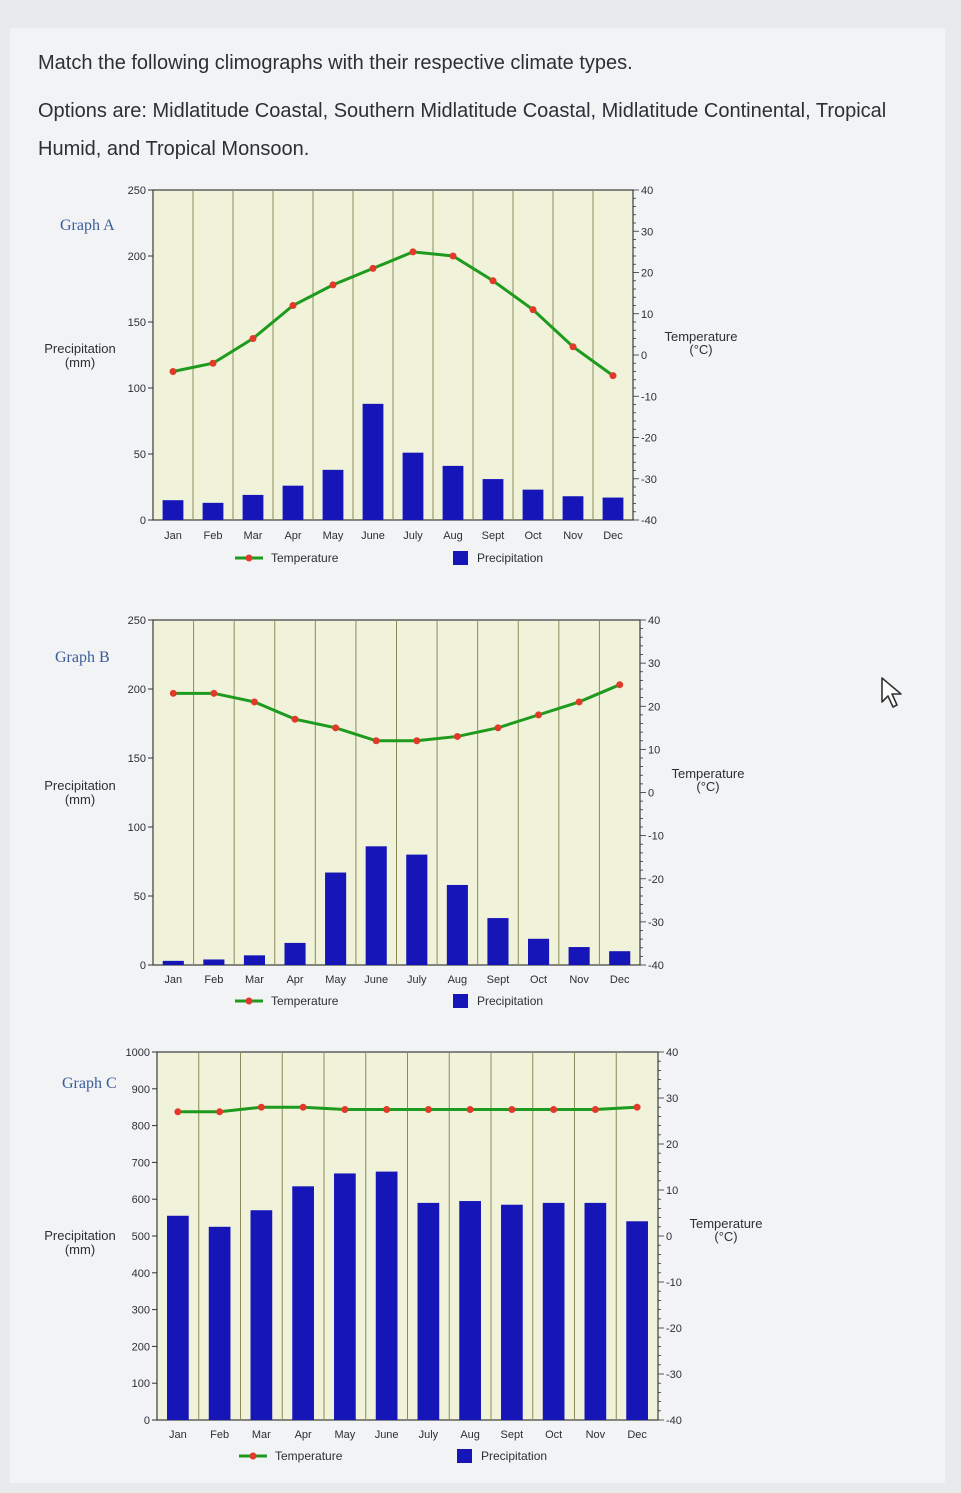 This screenshot has width=961, height=1493. What do you see at coordinates (253, 1456) in the screenshot?
I see `legend-temperature-marker` at bounding box center [253, 1456].